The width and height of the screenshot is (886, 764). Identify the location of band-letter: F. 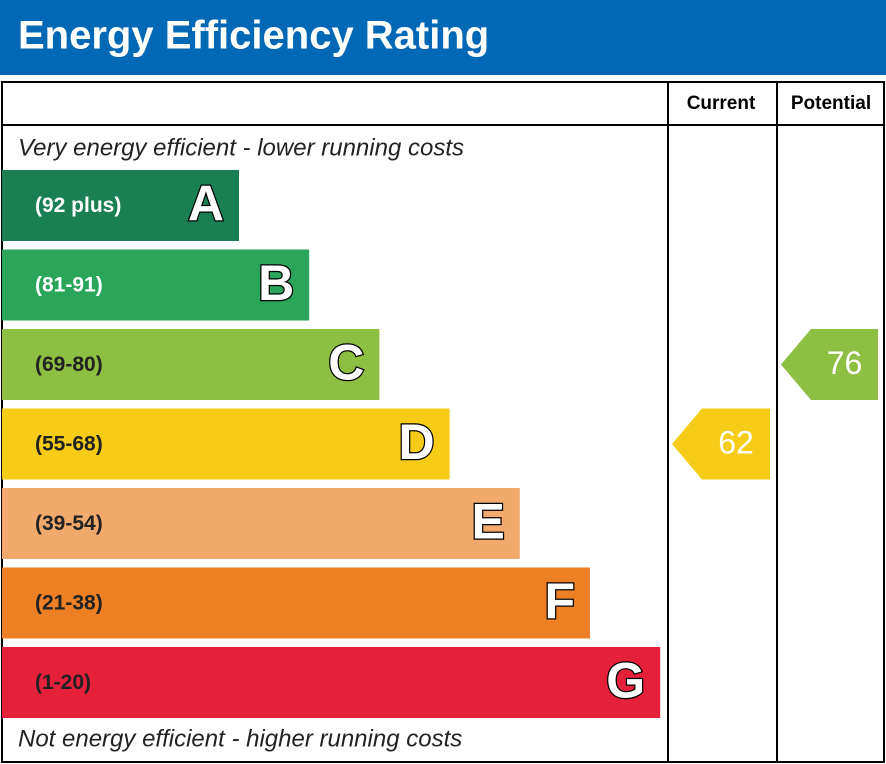
(559, 601).